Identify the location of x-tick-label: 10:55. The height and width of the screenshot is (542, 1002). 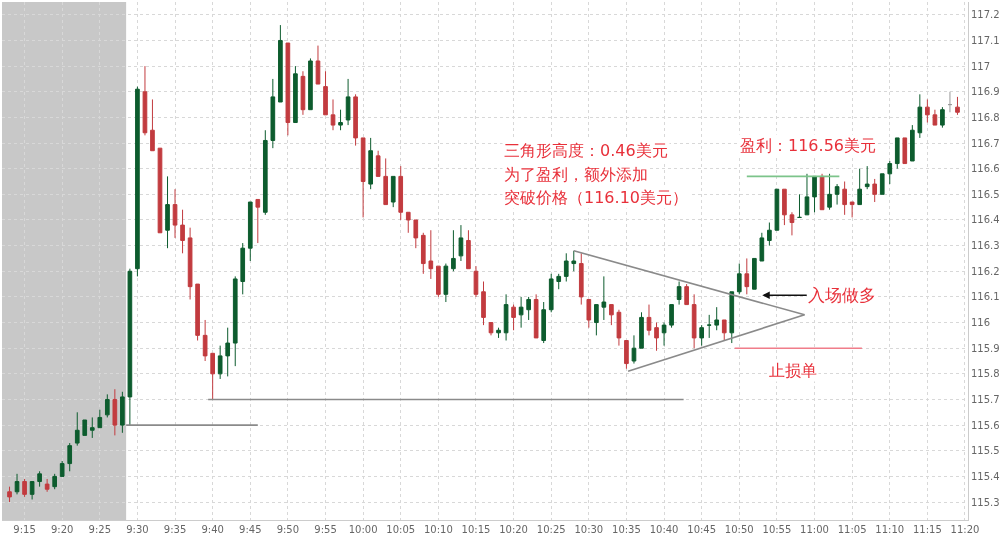
(777, 529).